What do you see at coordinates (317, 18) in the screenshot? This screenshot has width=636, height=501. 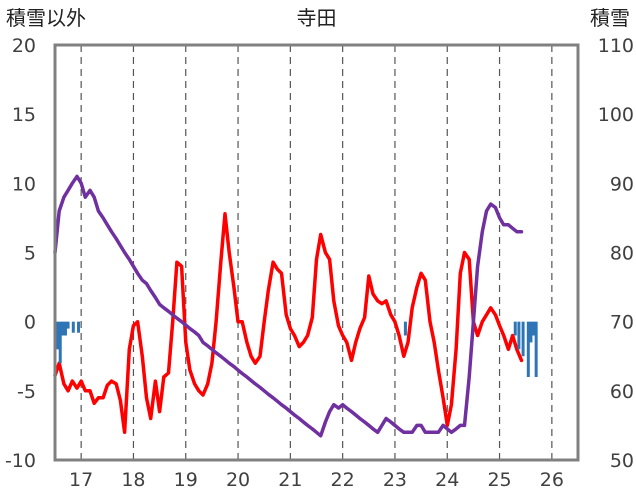 I see `chart-title: 寺田` at bounding box center [317, 18].